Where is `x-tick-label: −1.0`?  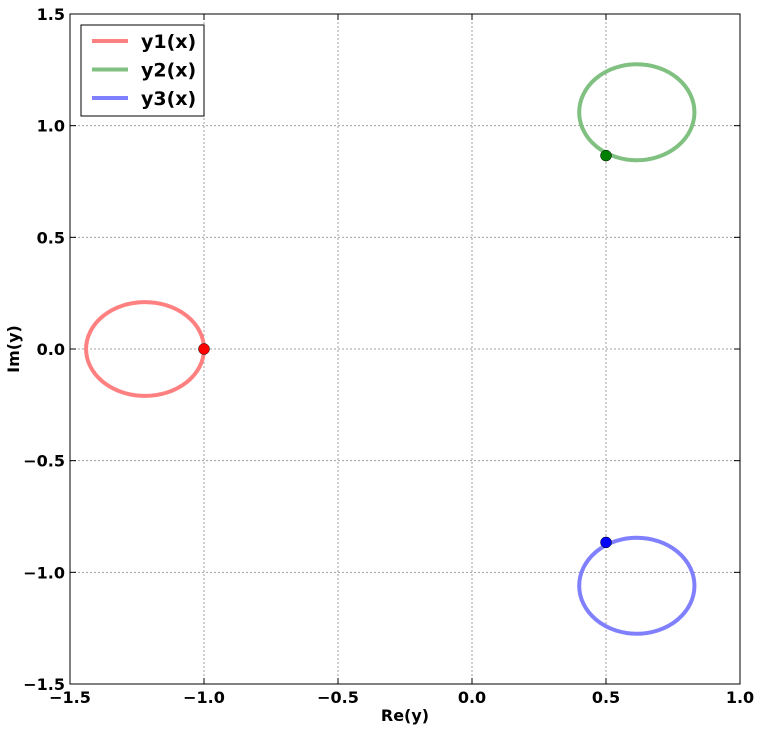
x-tick-label: −1.0 is located at coordinates (204, 697).